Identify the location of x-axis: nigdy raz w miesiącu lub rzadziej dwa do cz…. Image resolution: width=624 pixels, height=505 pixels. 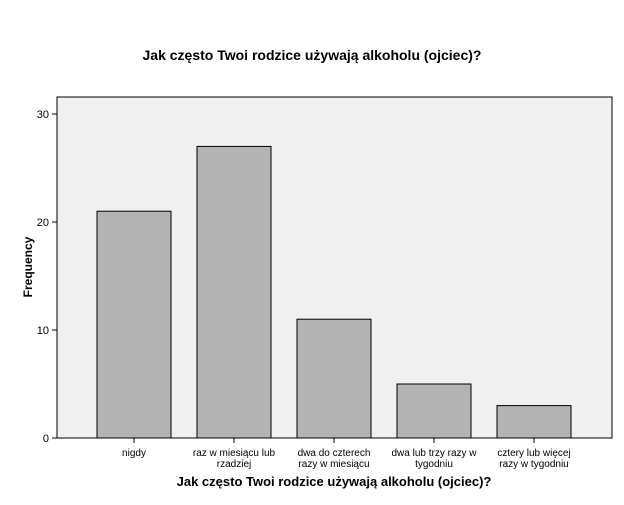
(346, 454).